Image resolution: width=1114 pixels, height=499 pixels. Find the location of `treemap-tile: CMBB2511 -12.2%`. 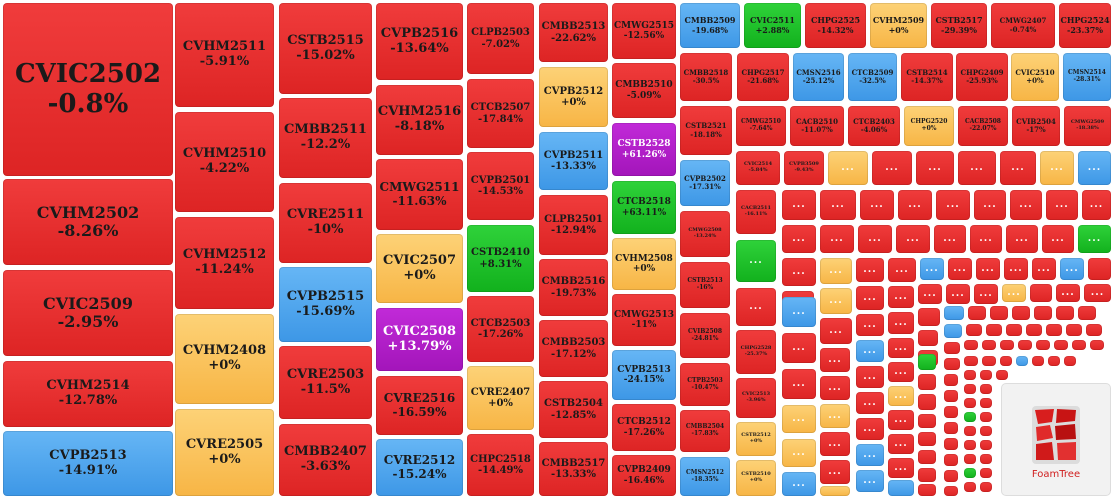

treemap-tile: CMBB2511 -12.2% is located at coordinates (325, 138).